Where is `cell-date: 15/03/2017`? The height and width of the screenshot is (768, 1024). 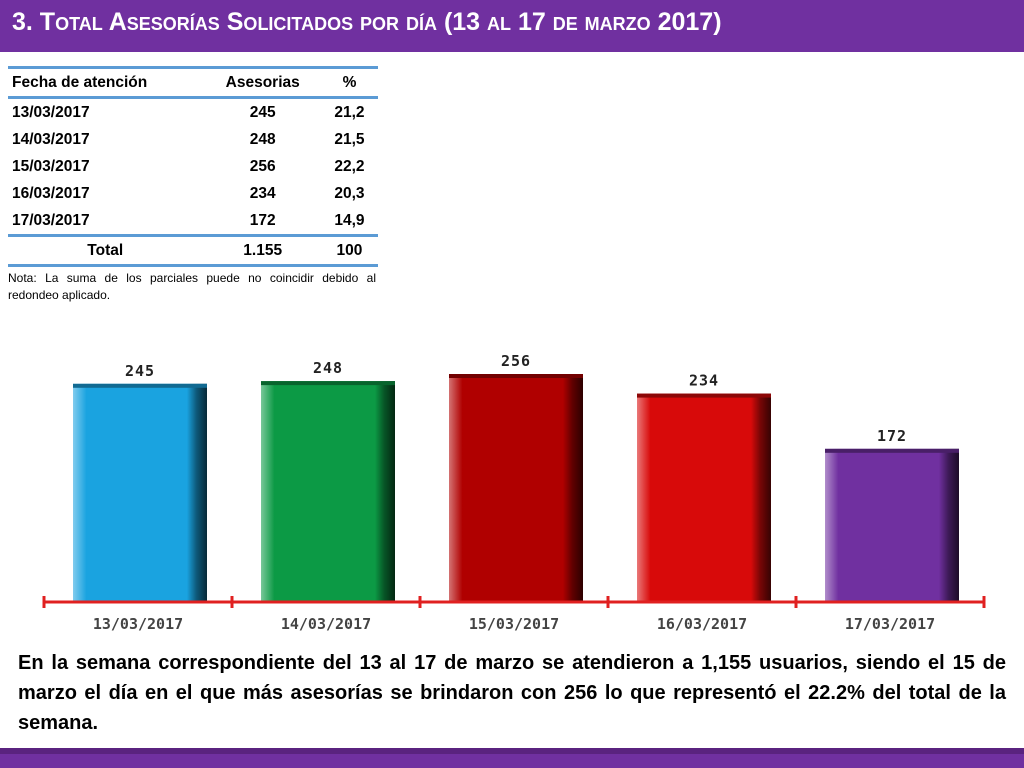 cell-date: 15/03/2017 is located at coordinates (51, 166).